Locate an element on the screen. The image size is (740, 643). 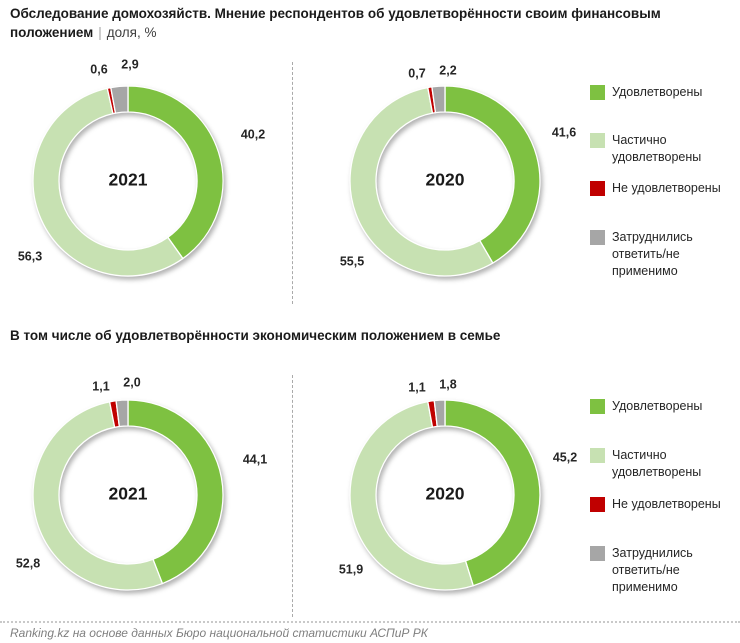
slice-value-label-partially: 56,3 is located at coordinates (30, 256).